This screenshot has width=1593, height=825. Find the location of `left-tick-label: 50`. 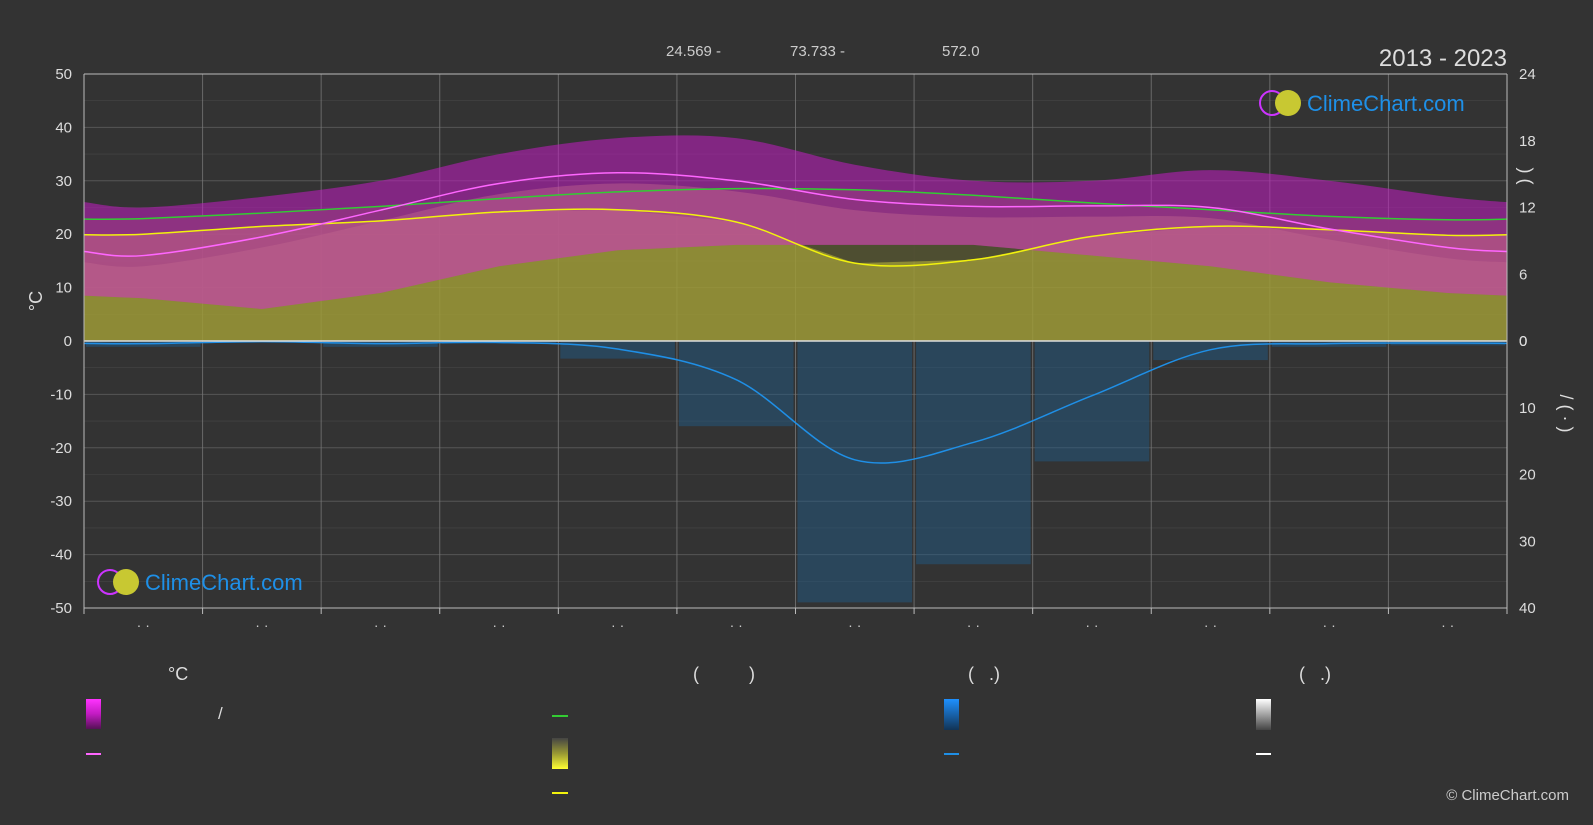

left-tick-label: 50 is located at coordinates (63, 74).